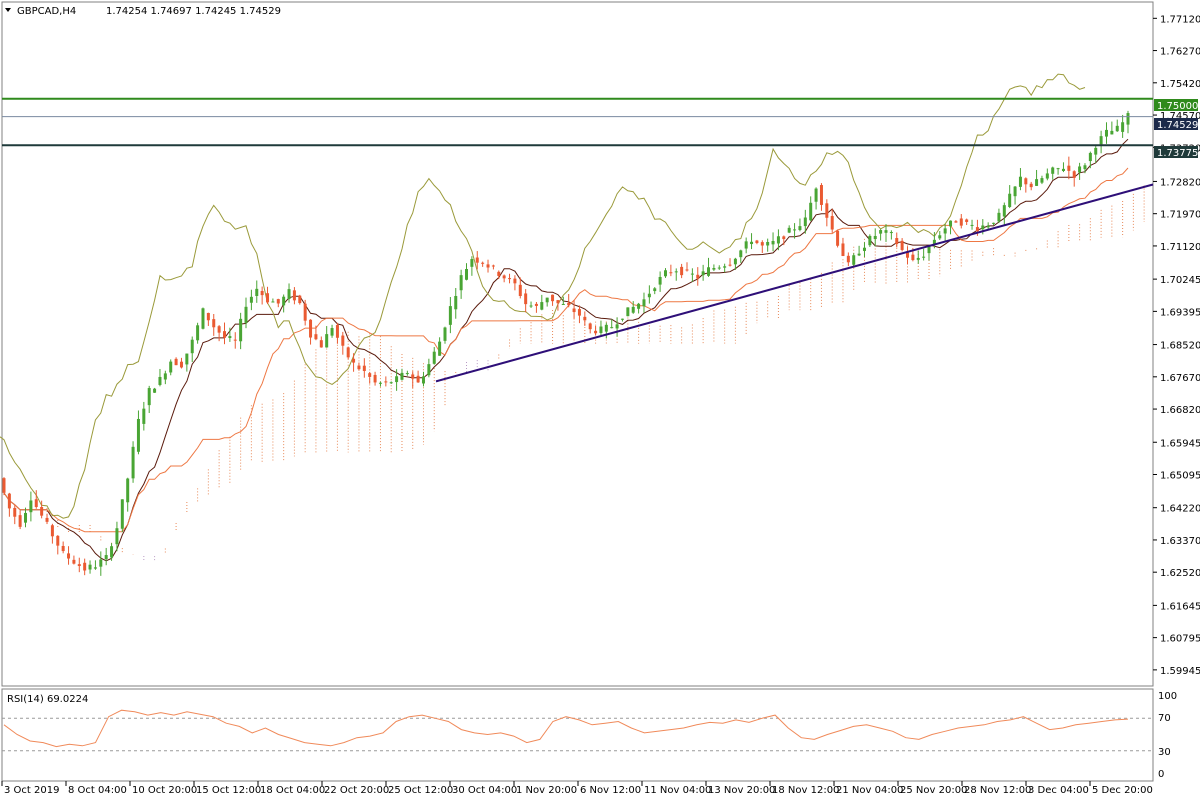  Describe the element at coordinates (1180, 476) in the screenshot. I see `price-tick-label: 1.65095` at that location.